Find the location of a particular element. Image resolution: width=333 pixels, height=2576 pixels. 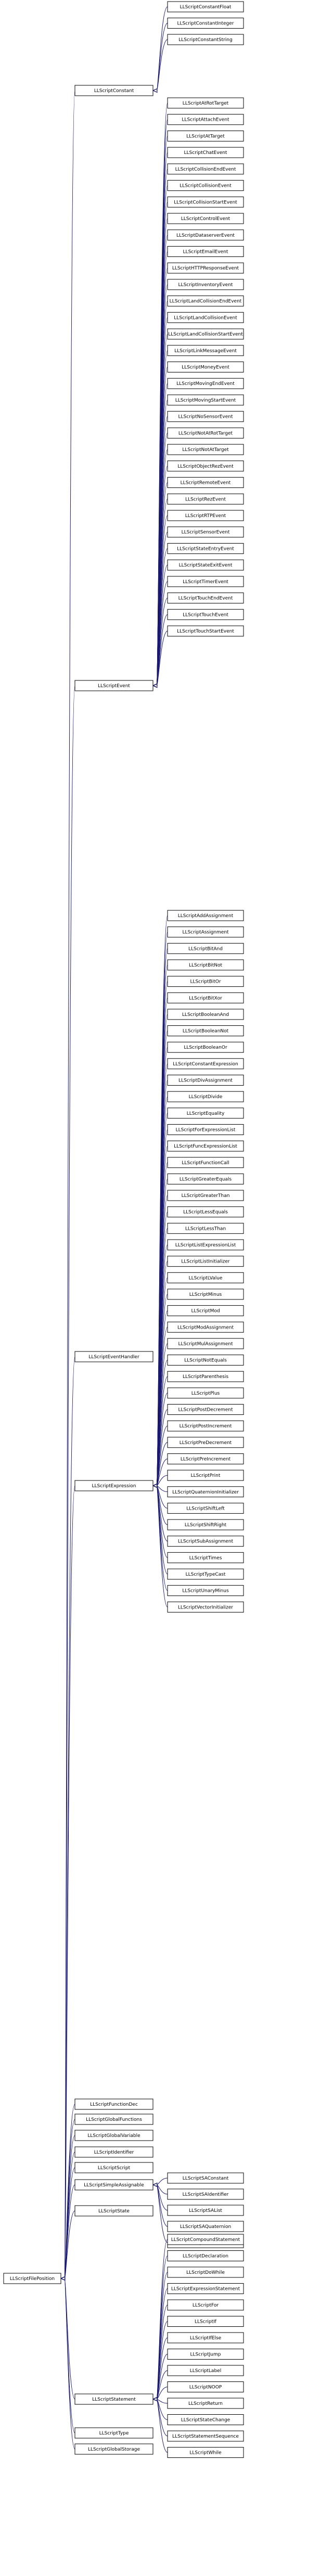

class-node-state-exit-event: LLScriptStateExitEvent is located at coordinates (205, 565).